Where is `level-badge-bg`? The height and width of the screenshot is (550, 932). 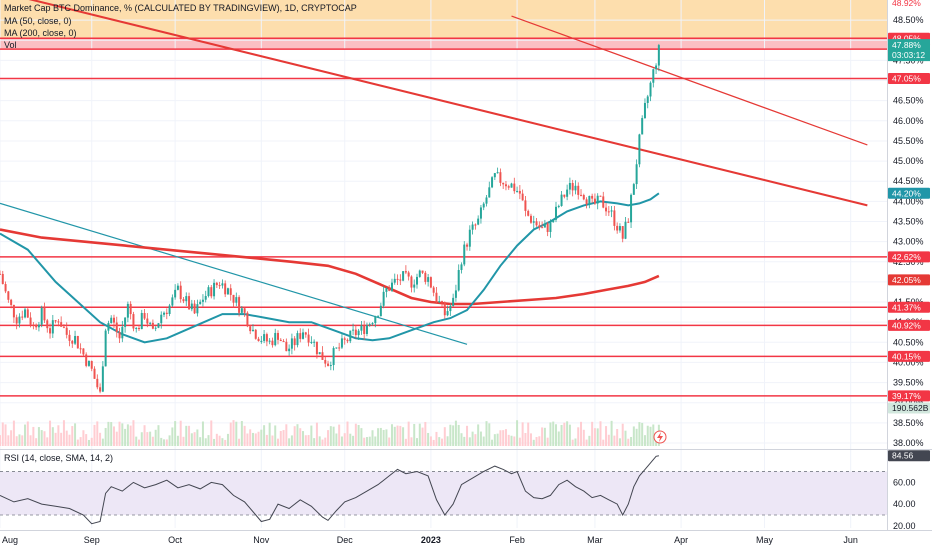
level-badge-bg is located at coordinates (909, 325).